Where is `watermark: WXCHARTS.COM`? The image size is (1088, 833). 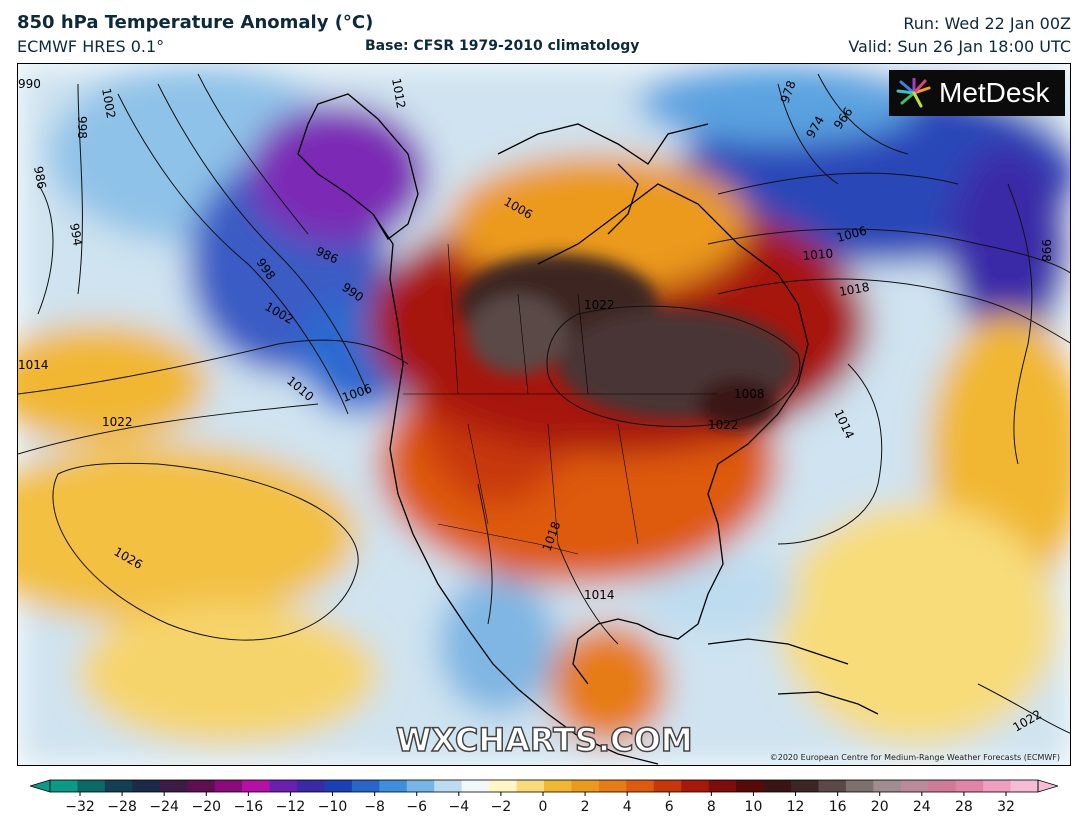
watermark: WXCHARTS.COM is located at coordinates (544, 740).